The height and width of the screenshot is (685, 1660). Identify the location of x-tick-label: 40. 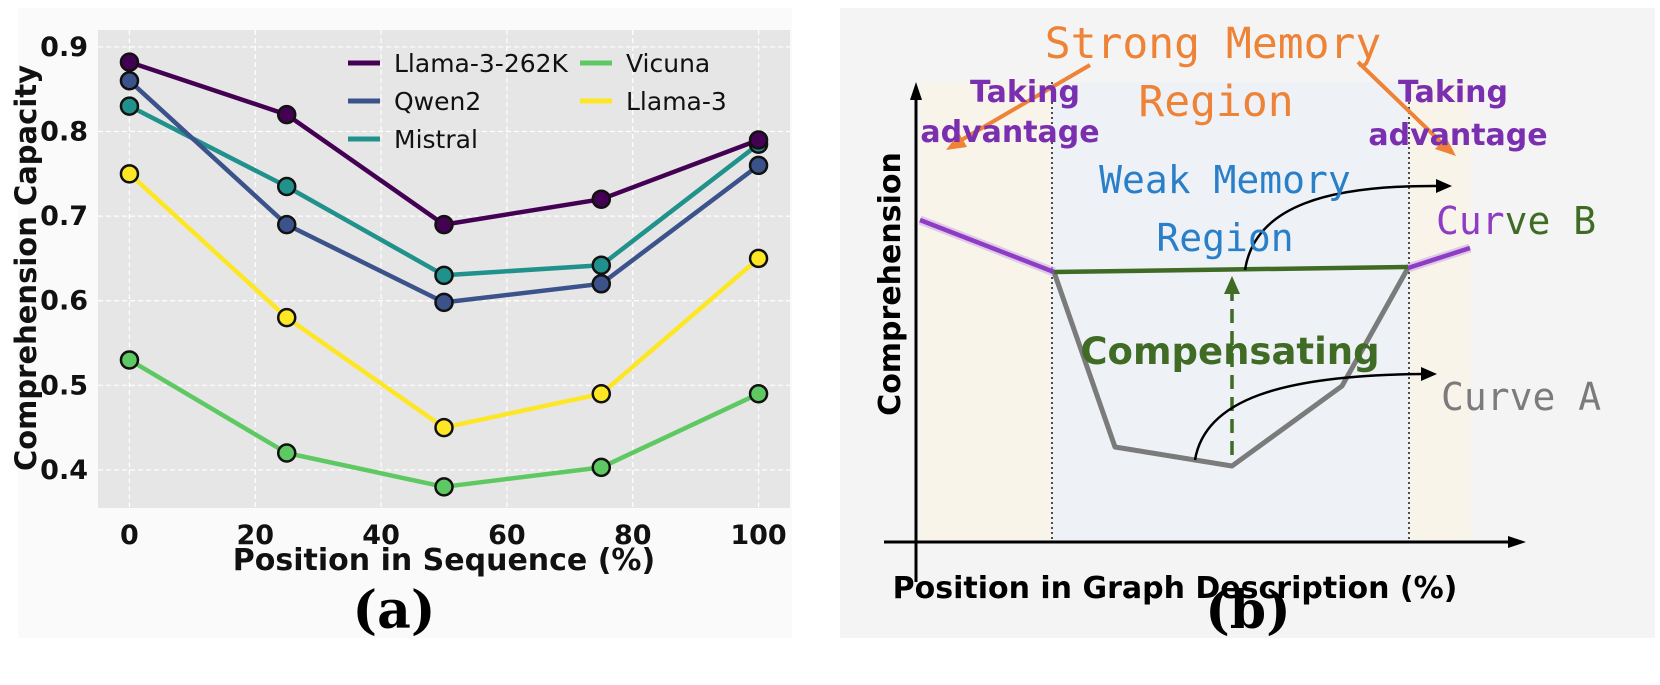
(381, 535).